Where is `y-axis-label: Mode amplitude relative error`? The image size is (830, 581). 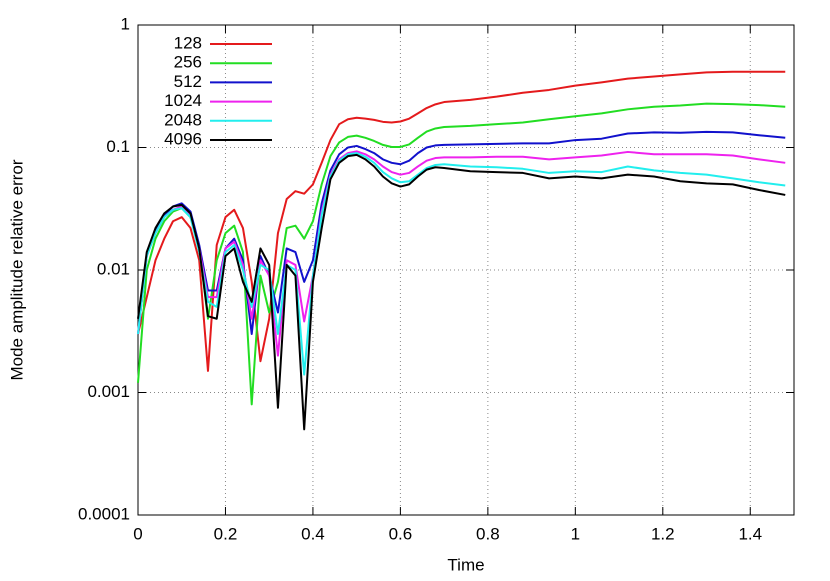 y-axis-label: Mode amplitude relative error is located at coordinates (16, 269).